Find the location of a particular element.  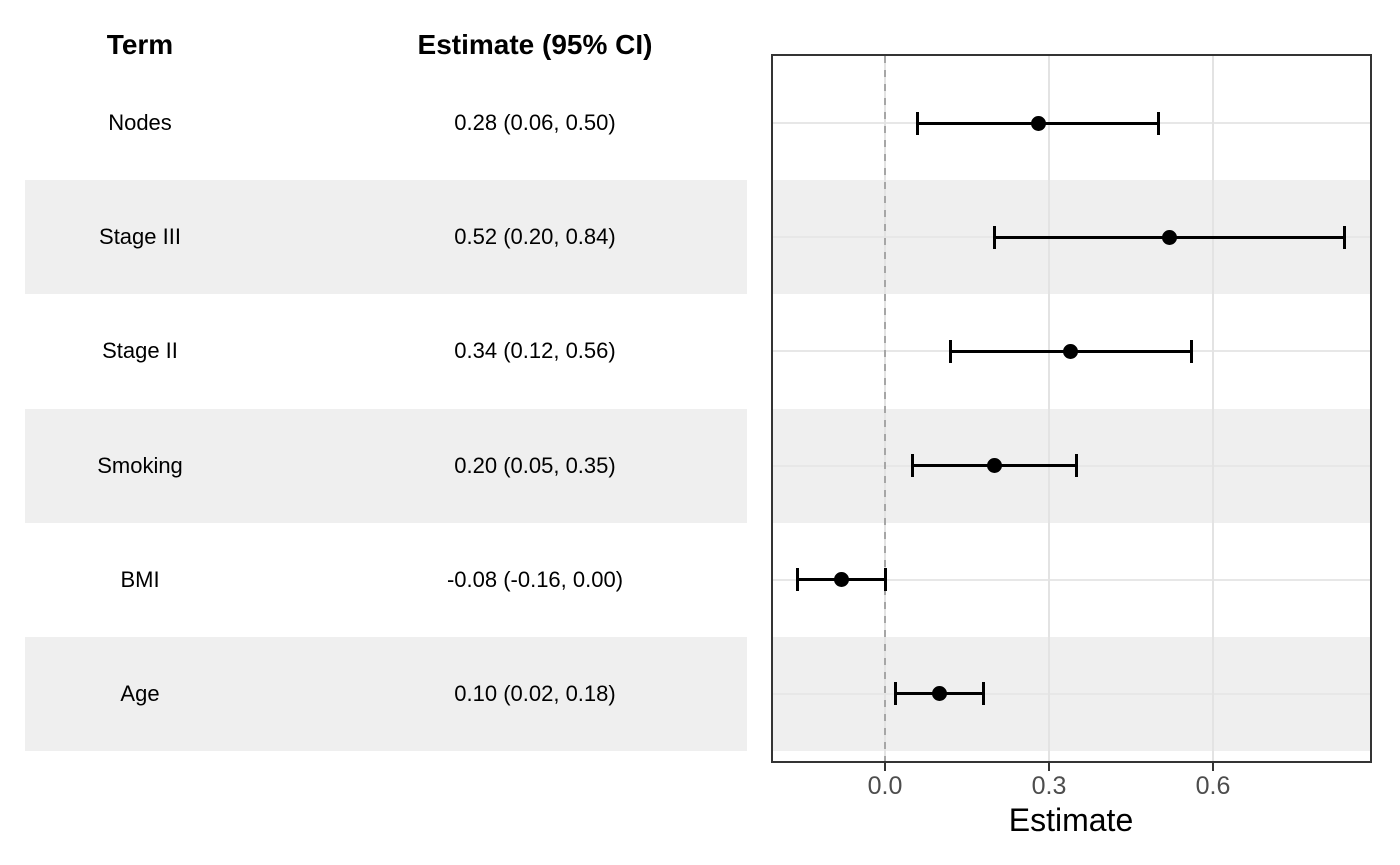

estimate-ci-label: 0.20 (0.05, 0.35) is located at coordinates (535, 465).